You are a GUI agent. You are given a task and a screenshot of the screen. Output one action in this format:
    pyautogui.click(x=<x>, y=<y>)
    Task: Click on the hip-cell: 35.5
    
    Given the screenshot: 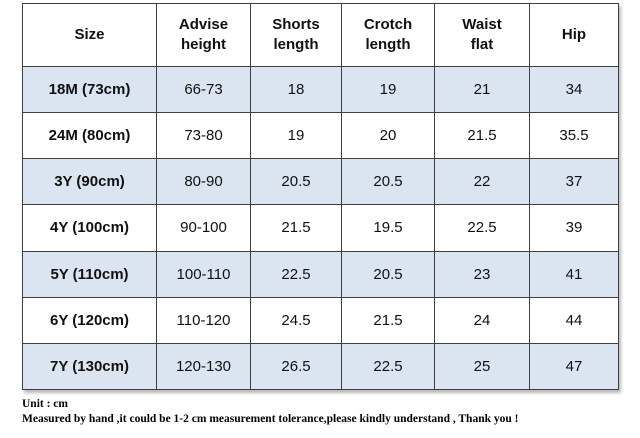 What is the action you would take?
    pyautogui.click(x=574, y=136)
    